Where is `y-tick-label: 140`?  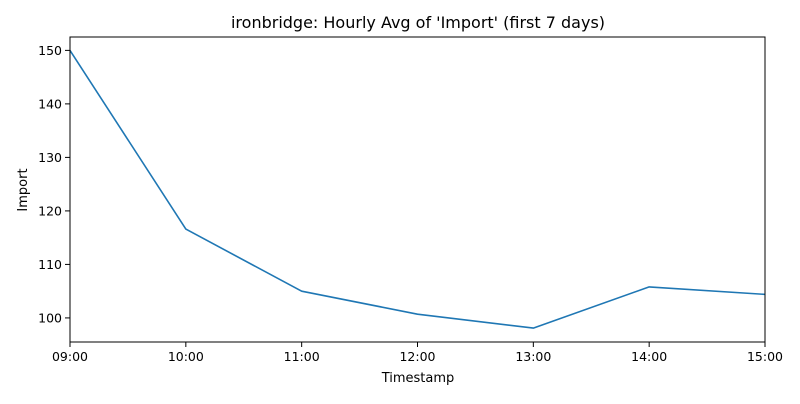
y-tick-label: 140 is located at coordinates (50, 103).